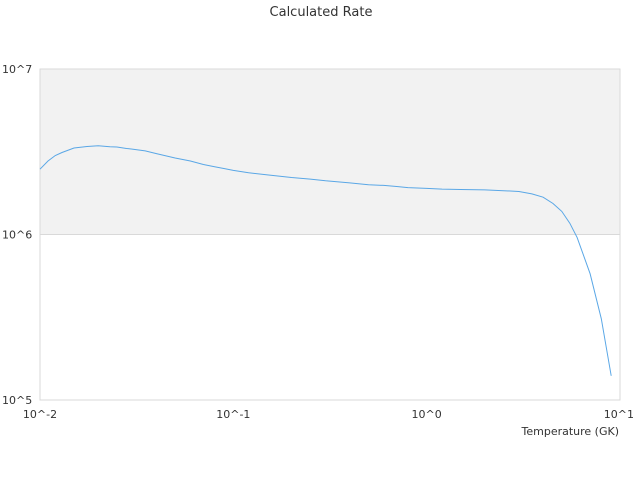 This screenshot has width=640, height=480. Describe the element at coordinates (321, 12) in the screenshot. I see `chart-title: Calculated Rate` at that location.